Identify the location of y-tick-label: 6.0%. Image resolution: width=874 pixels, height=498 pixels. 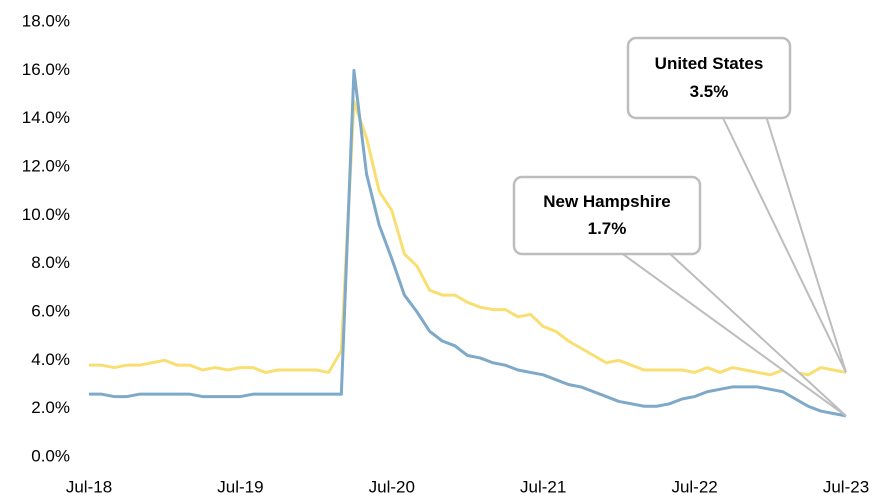
(50, 310).